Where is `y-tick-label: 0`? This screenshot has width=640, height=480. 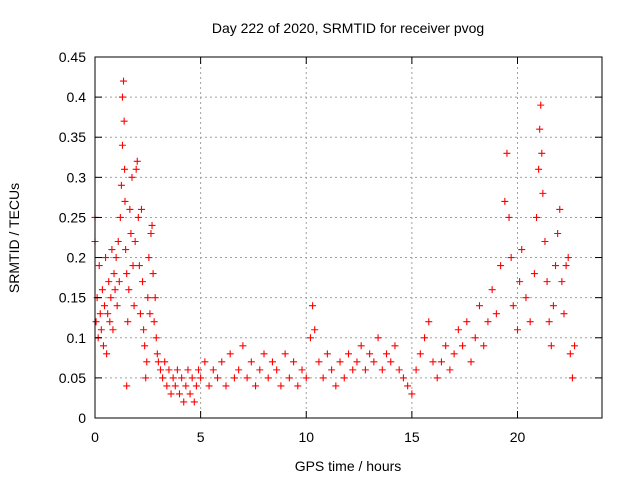 y-tick-label: 0 is located at coordinates (82, 418).